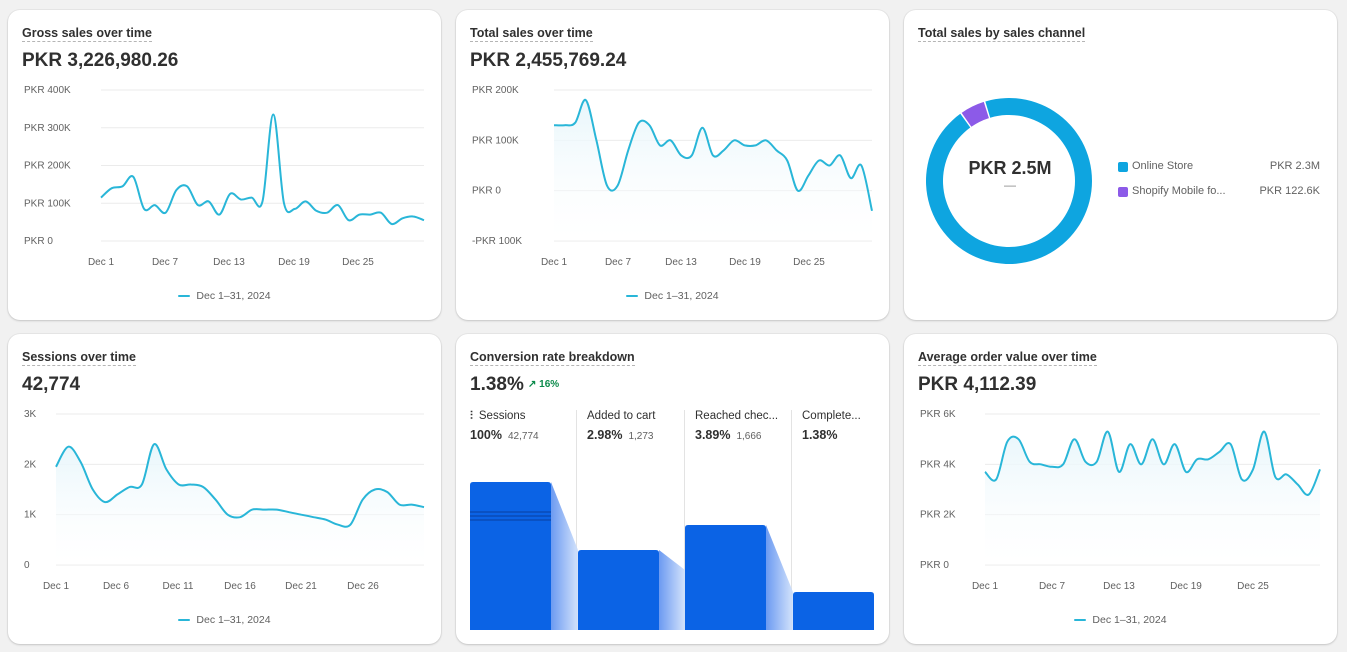  I want to click on y-tick-label: PKR 200K, so click(47, 166).